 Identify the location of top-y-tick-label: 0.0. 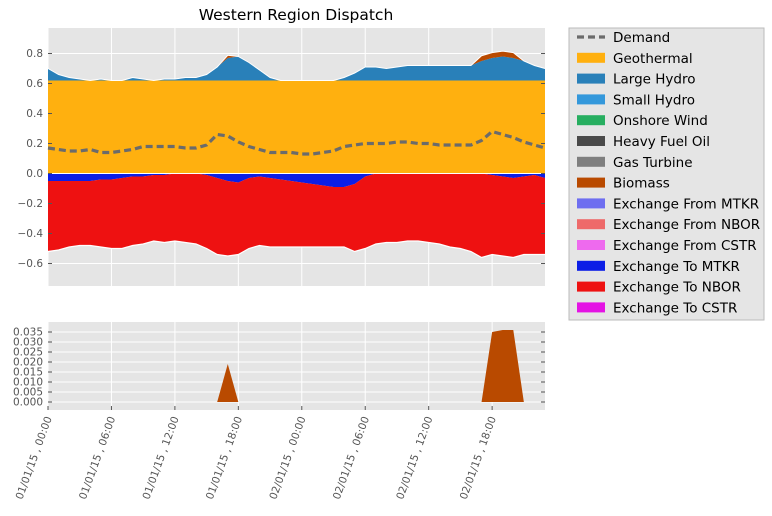
(34, 174).